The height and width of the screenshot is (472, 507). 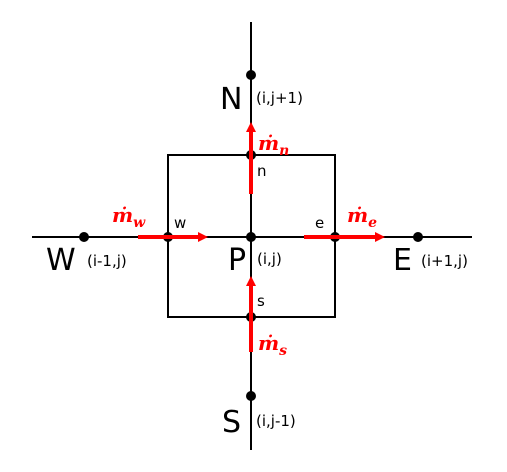 I want to click on flux-w-label: ṁw, so click(x=129, y=217).